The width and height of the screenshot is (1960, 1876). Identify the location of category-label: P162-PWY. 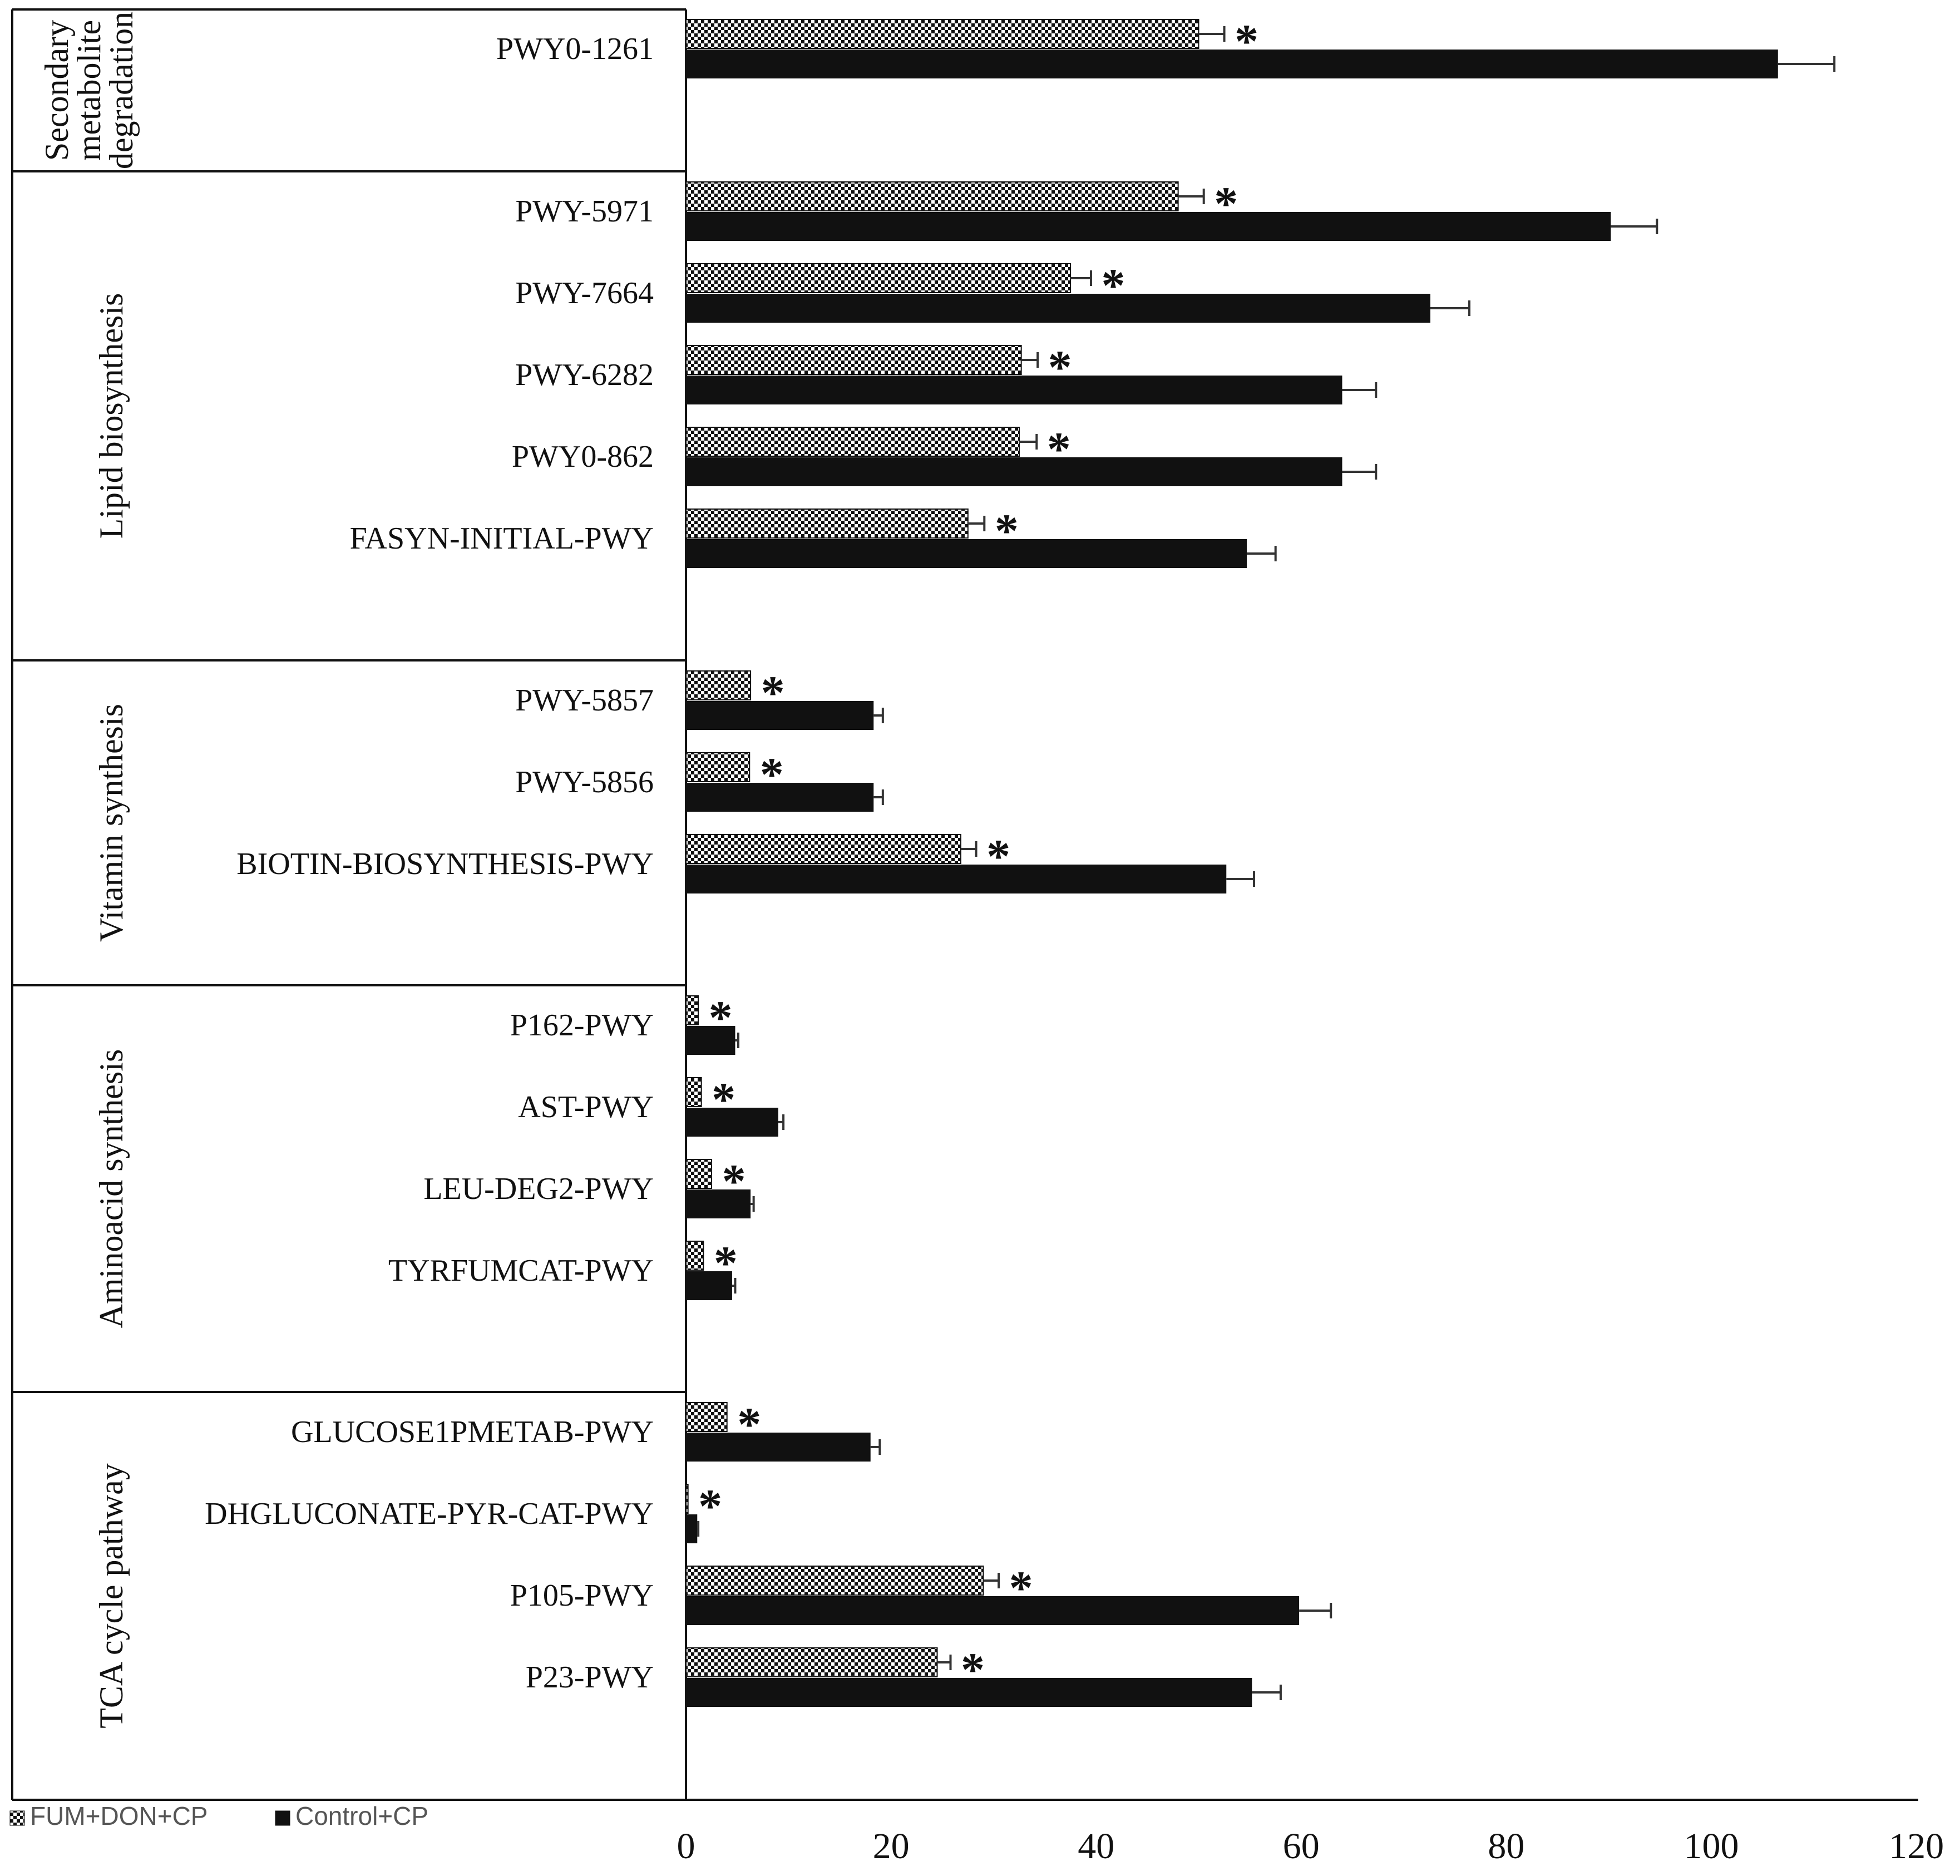
(582, 1025).